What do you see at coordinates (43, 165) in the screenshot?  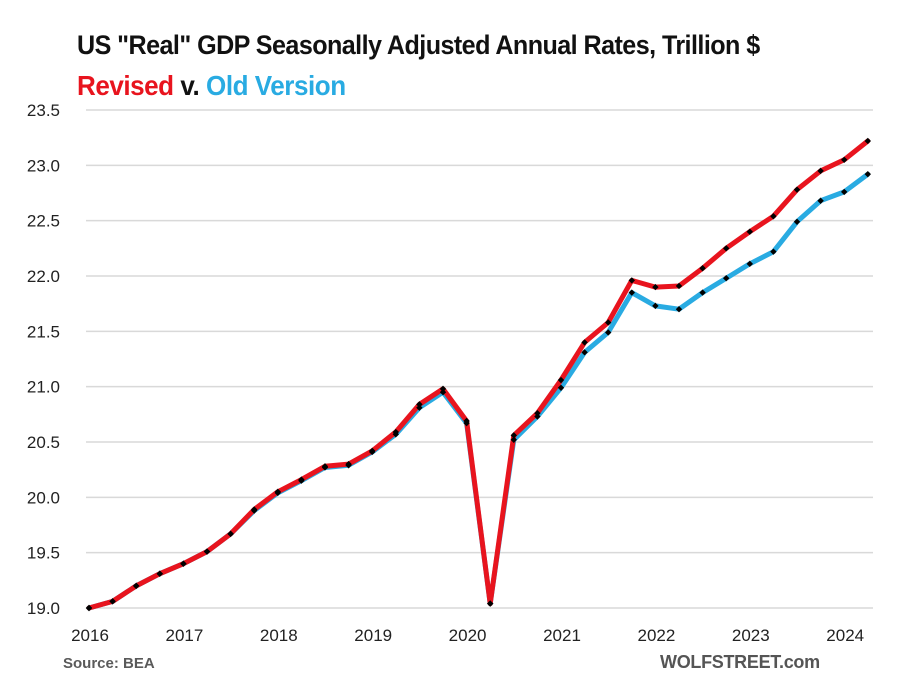 I see `y-tick-label: 23.0` at bounding box center [43, 165].